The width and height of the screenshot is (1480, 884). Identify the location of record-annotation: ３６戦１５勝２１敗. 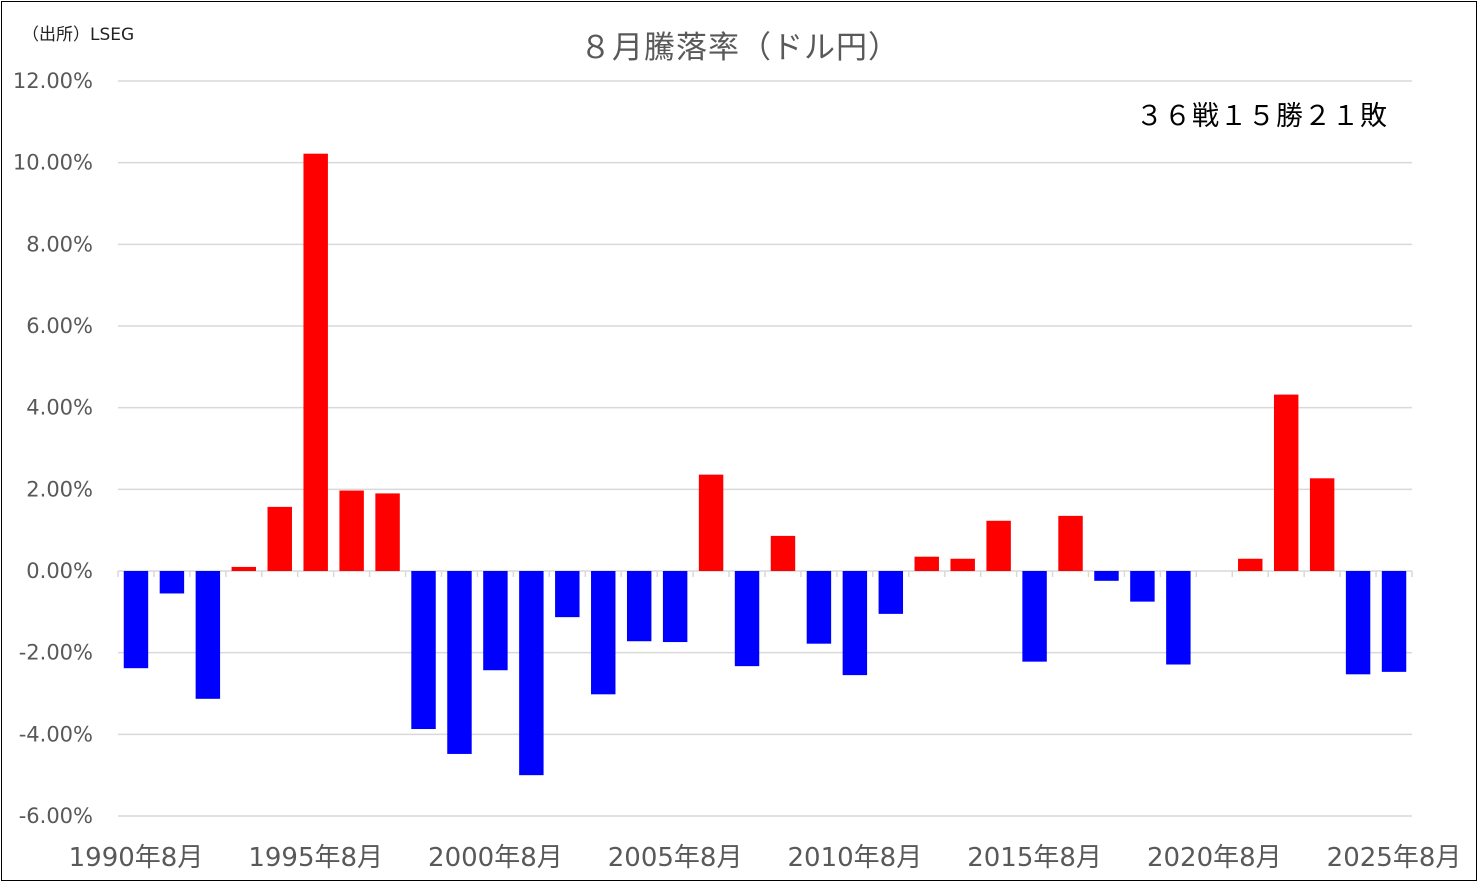
(1262, 116).